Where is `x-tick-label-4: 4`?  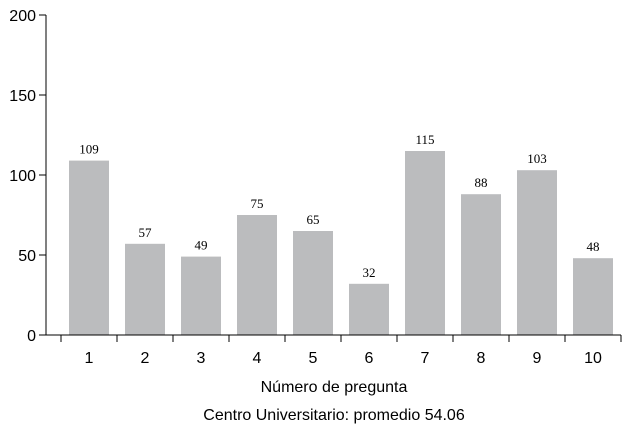
x-tick-label-4: 4 is located at coordinates (257, 358).